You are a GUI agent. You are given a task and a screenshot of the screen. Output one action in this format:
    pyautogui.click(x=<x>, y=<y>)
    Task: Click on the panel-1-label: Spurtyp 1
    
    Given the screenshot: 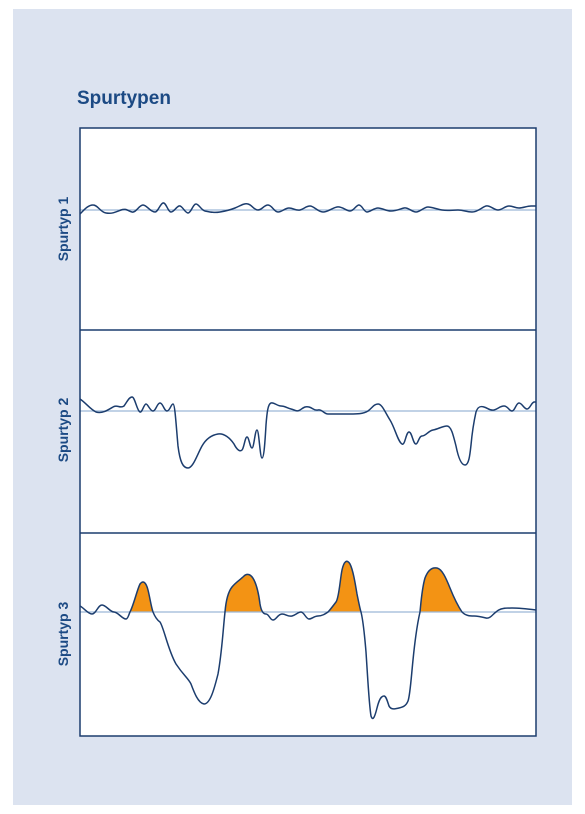 What is the action you would take?
    pyautogui.click(x=63, y=229)
    